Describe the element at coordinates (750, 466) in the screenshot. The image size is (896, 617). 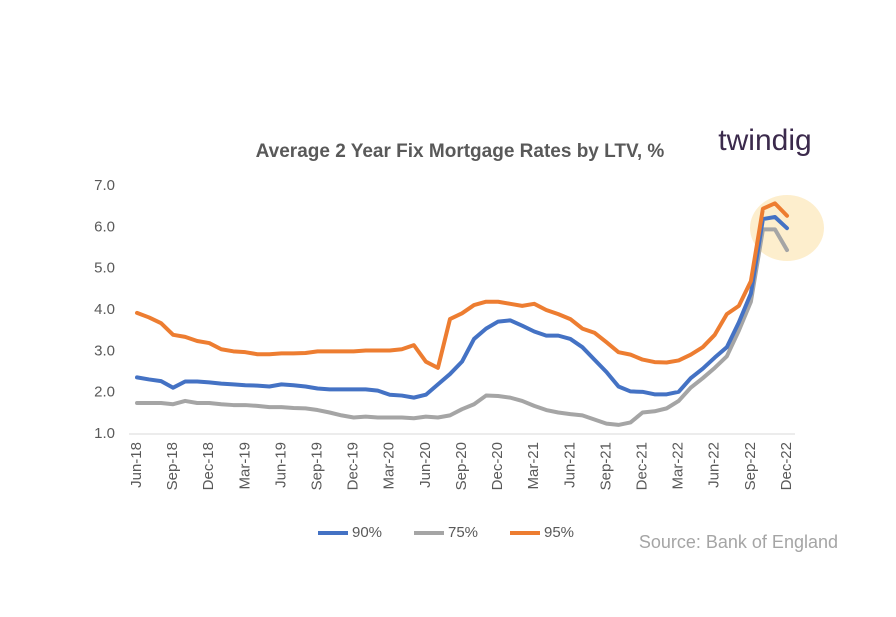
I see `x-tick-label: Sep-22` at that location.